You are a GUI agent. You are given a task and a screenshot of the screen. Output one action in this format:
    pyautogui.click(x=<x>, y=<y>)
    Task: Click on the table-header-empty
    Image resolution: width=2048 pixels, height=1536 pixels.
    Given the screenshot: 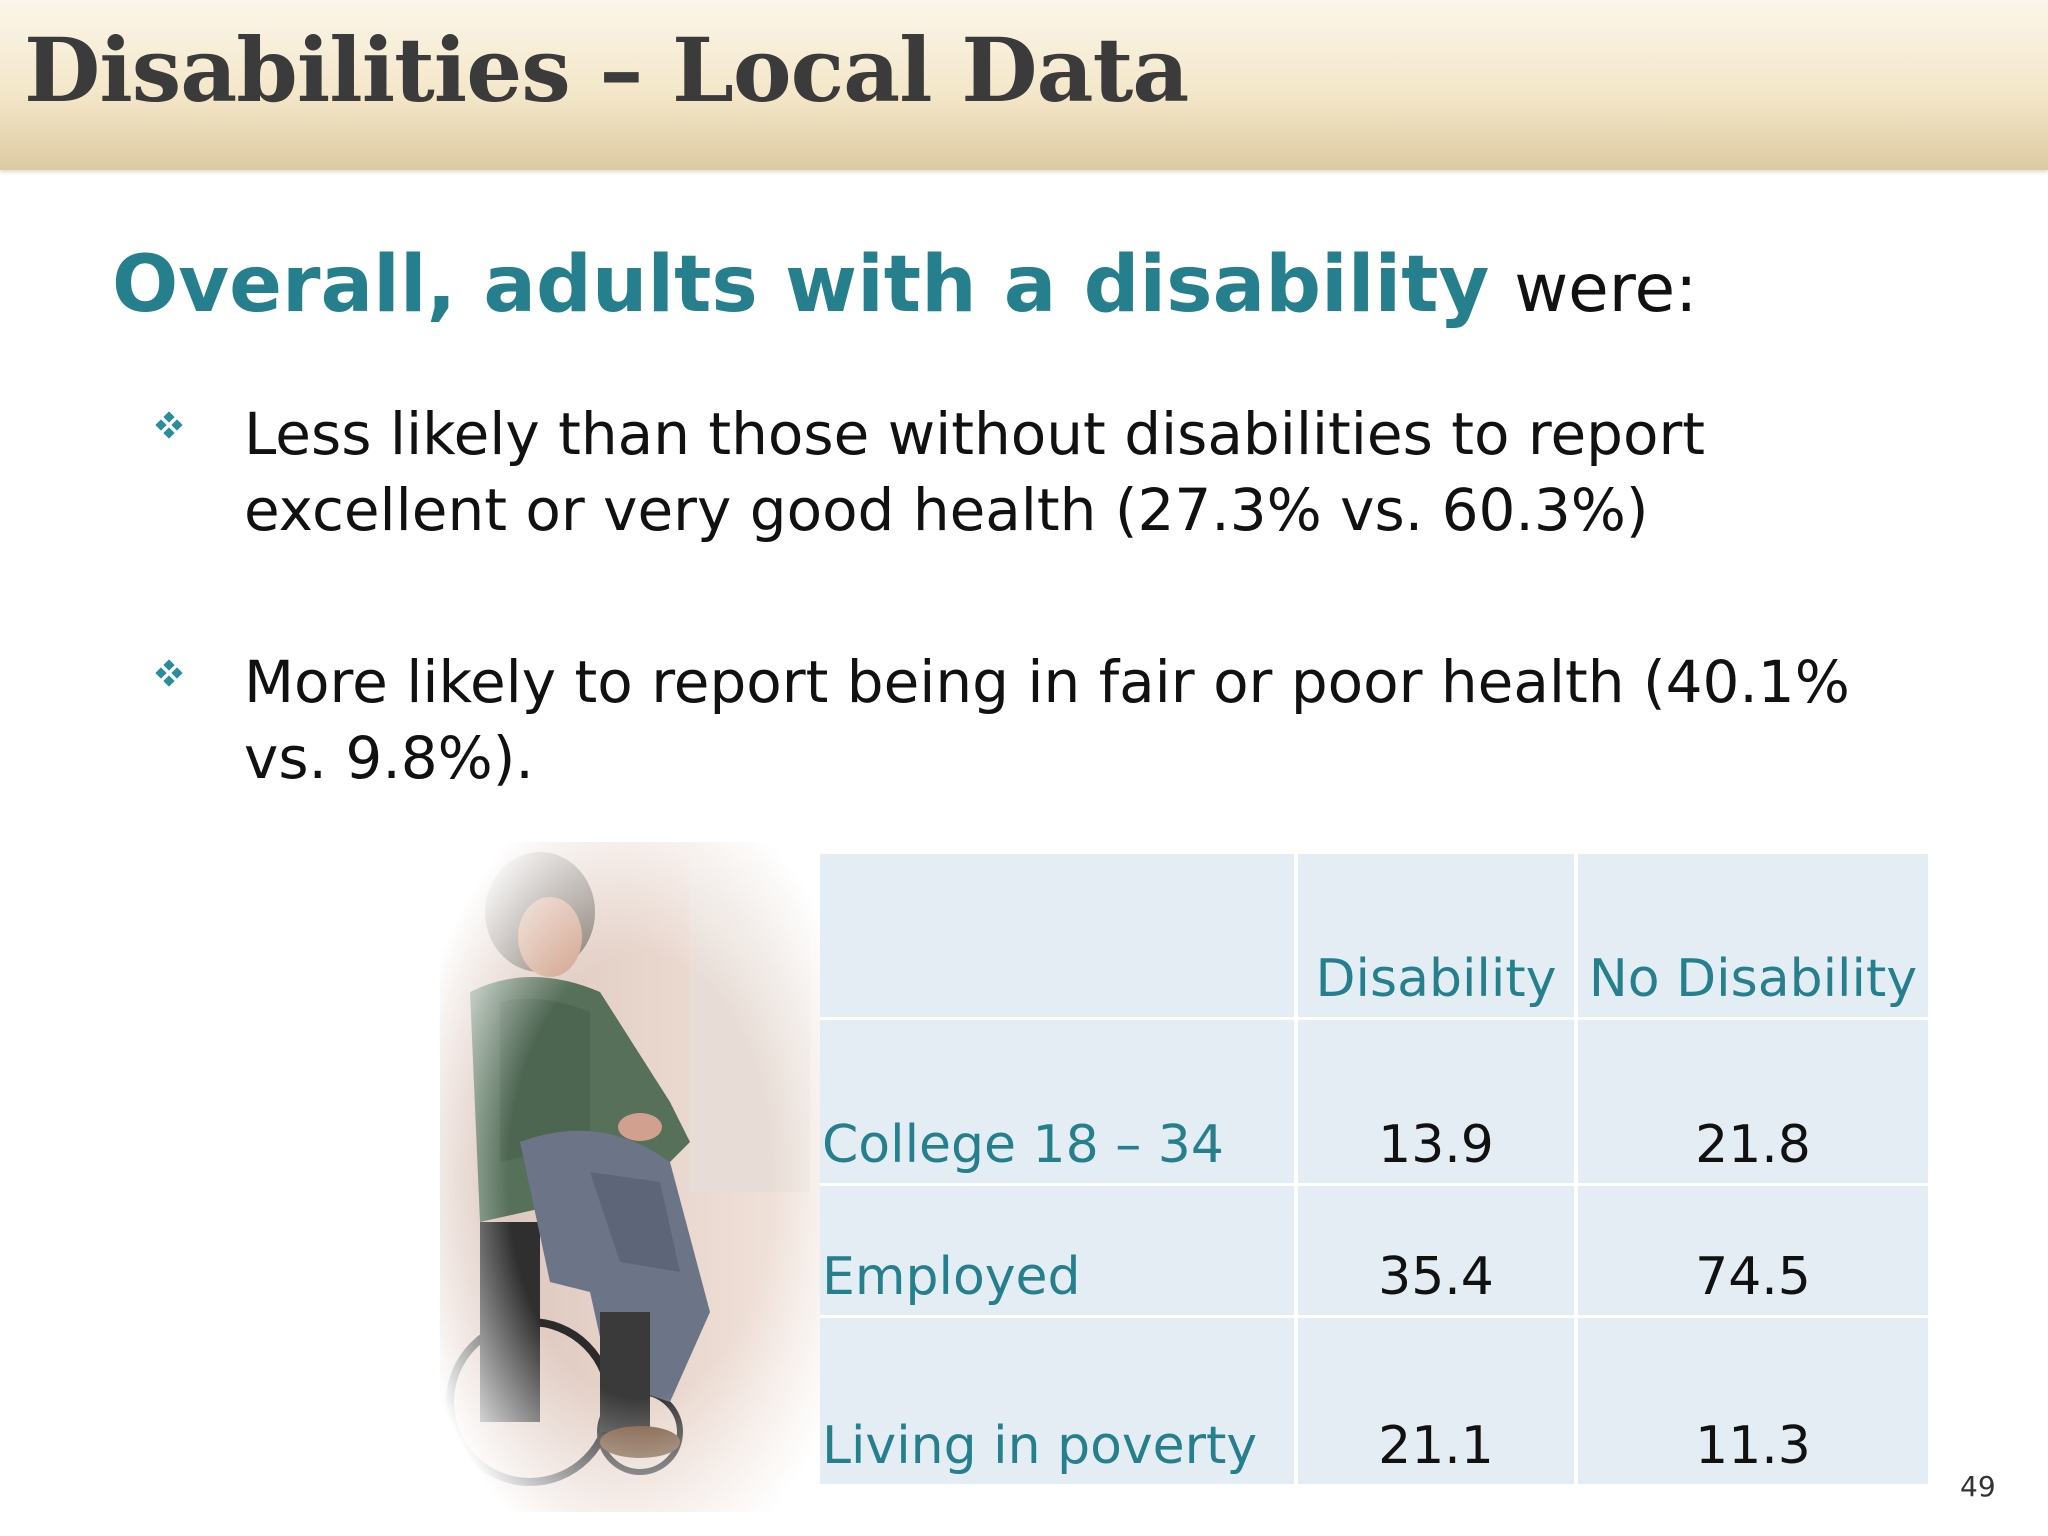 What is the action you would take?
    pyautogui.click(x=1059, y=937)
    